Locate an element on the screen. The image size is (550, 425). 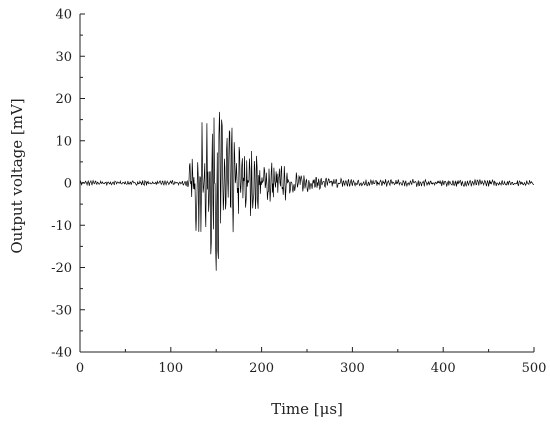
y-tick-label: 10 is located at coordinates (63, 141).